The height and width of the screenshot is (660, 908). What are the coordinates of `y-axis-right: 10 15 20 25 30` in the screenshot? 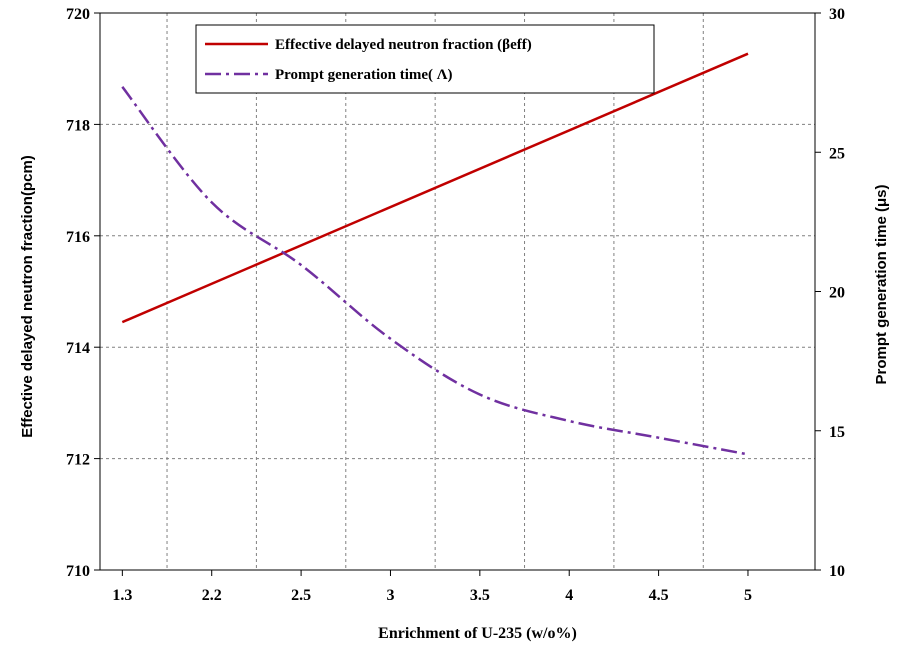 It's located at (830, 293).